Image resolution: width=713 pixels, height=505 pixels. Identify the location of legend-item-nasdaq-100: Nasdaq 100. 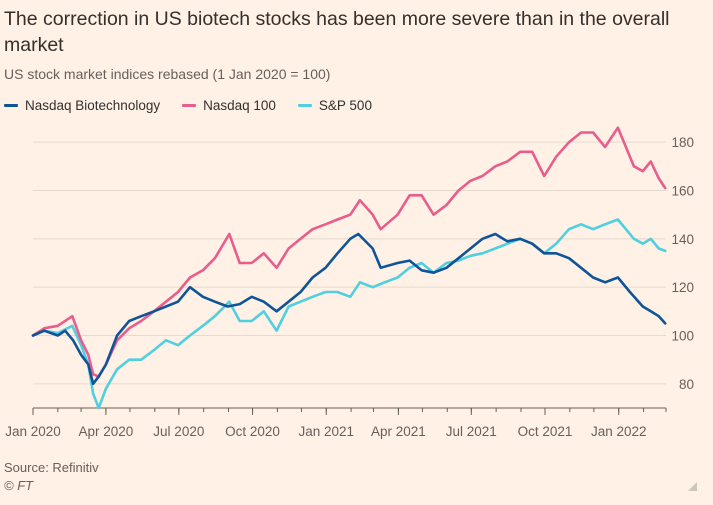
(229, 105).